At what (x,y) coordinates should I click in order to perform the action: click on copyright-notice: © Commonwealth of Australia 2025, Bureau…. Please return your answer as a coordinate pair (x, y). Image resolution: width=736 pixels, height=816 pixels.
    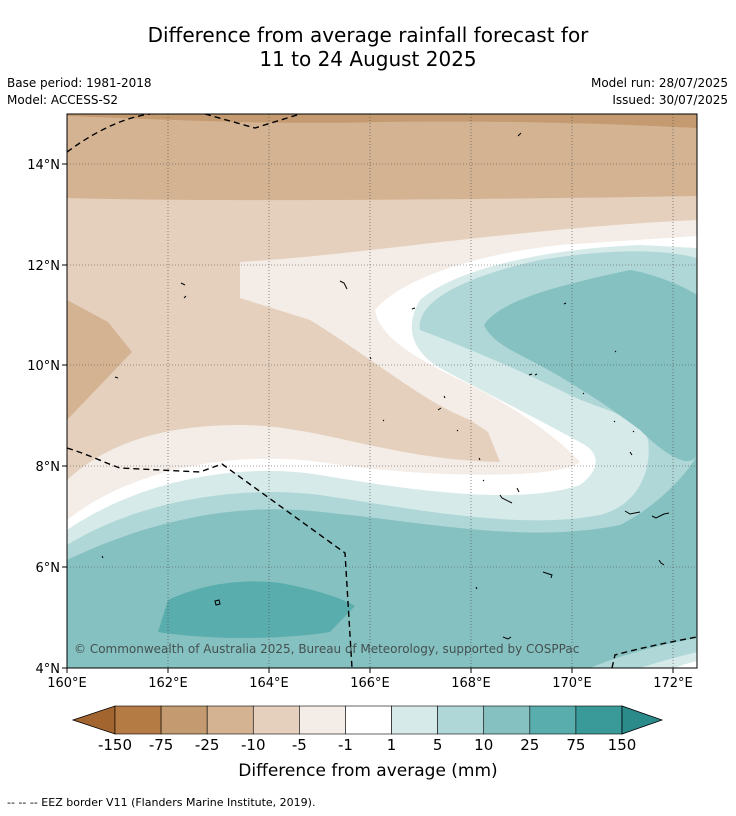
    Looking at the image, I should click on (326, 649).